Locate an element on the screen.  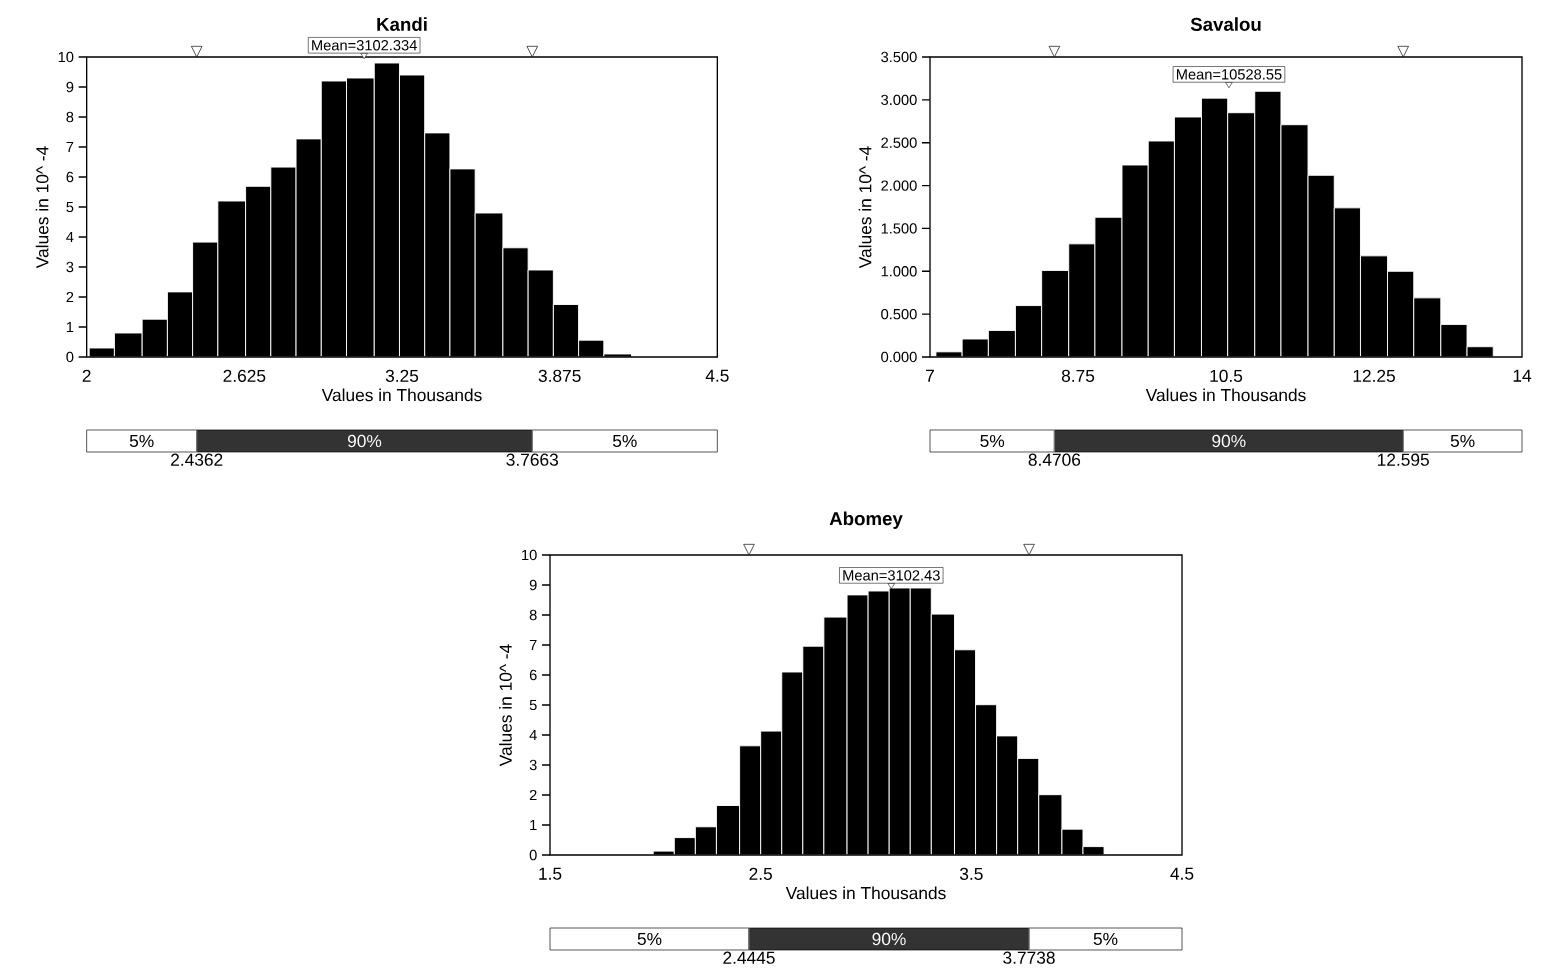
y-tick-label: 3.000 is located at coordinates (899, 100).